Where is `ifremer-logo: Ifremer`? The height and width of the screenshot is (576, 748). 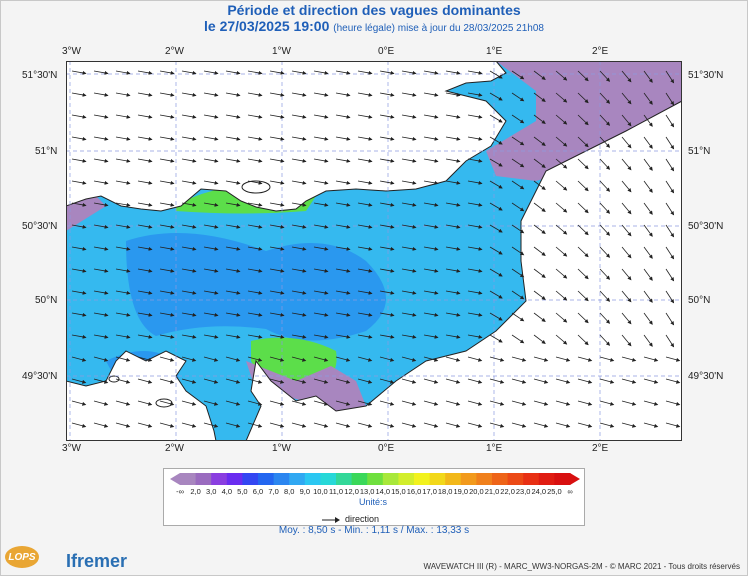 ifremer-logo: Ifremer is located at coordinates (97, 561).